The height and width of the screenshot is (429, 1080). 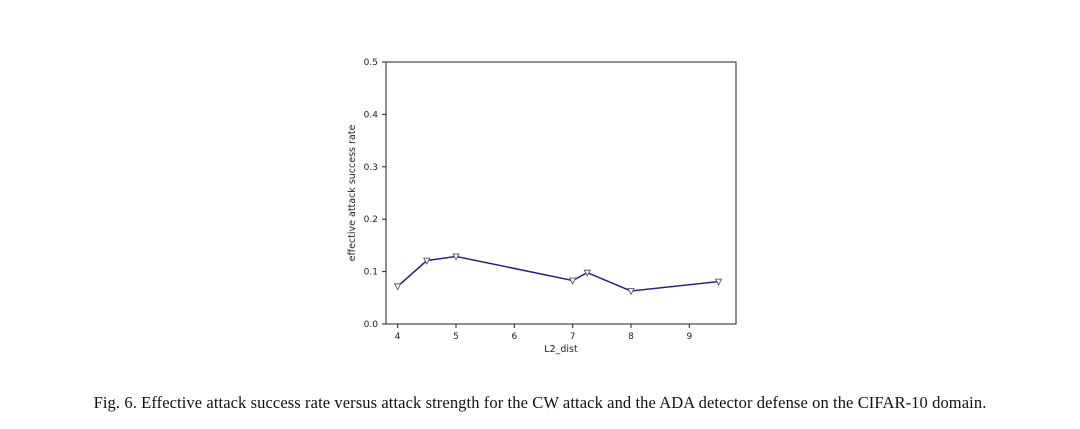 What do you see at coordinates (561, 349) in the screenshot?
I see `x-axis-label: L2_dist` at bounding box center [561, 349].